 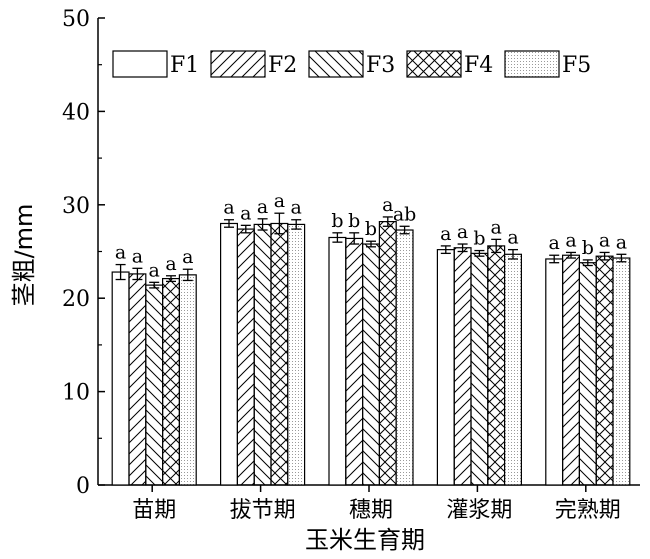 I want to click on y-tick-label: 20, so click(x=76, y=299).